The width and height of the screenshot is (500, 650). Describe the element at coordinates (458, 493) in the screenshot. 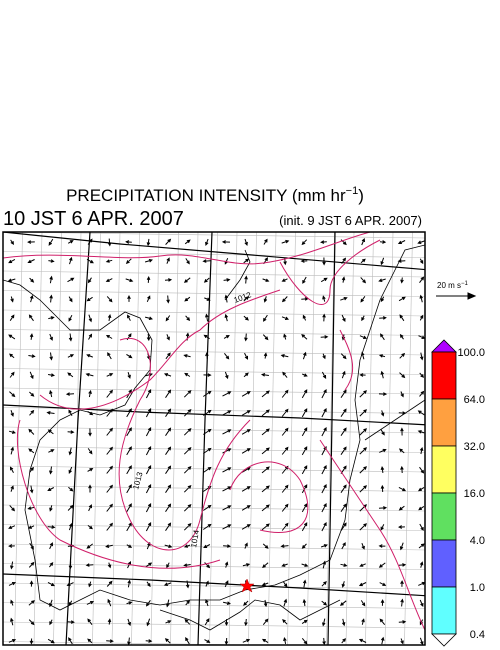

I see `colorbar: 100.0 64.0 32.0 16.0 4.0 1.0 0.4` at that location.